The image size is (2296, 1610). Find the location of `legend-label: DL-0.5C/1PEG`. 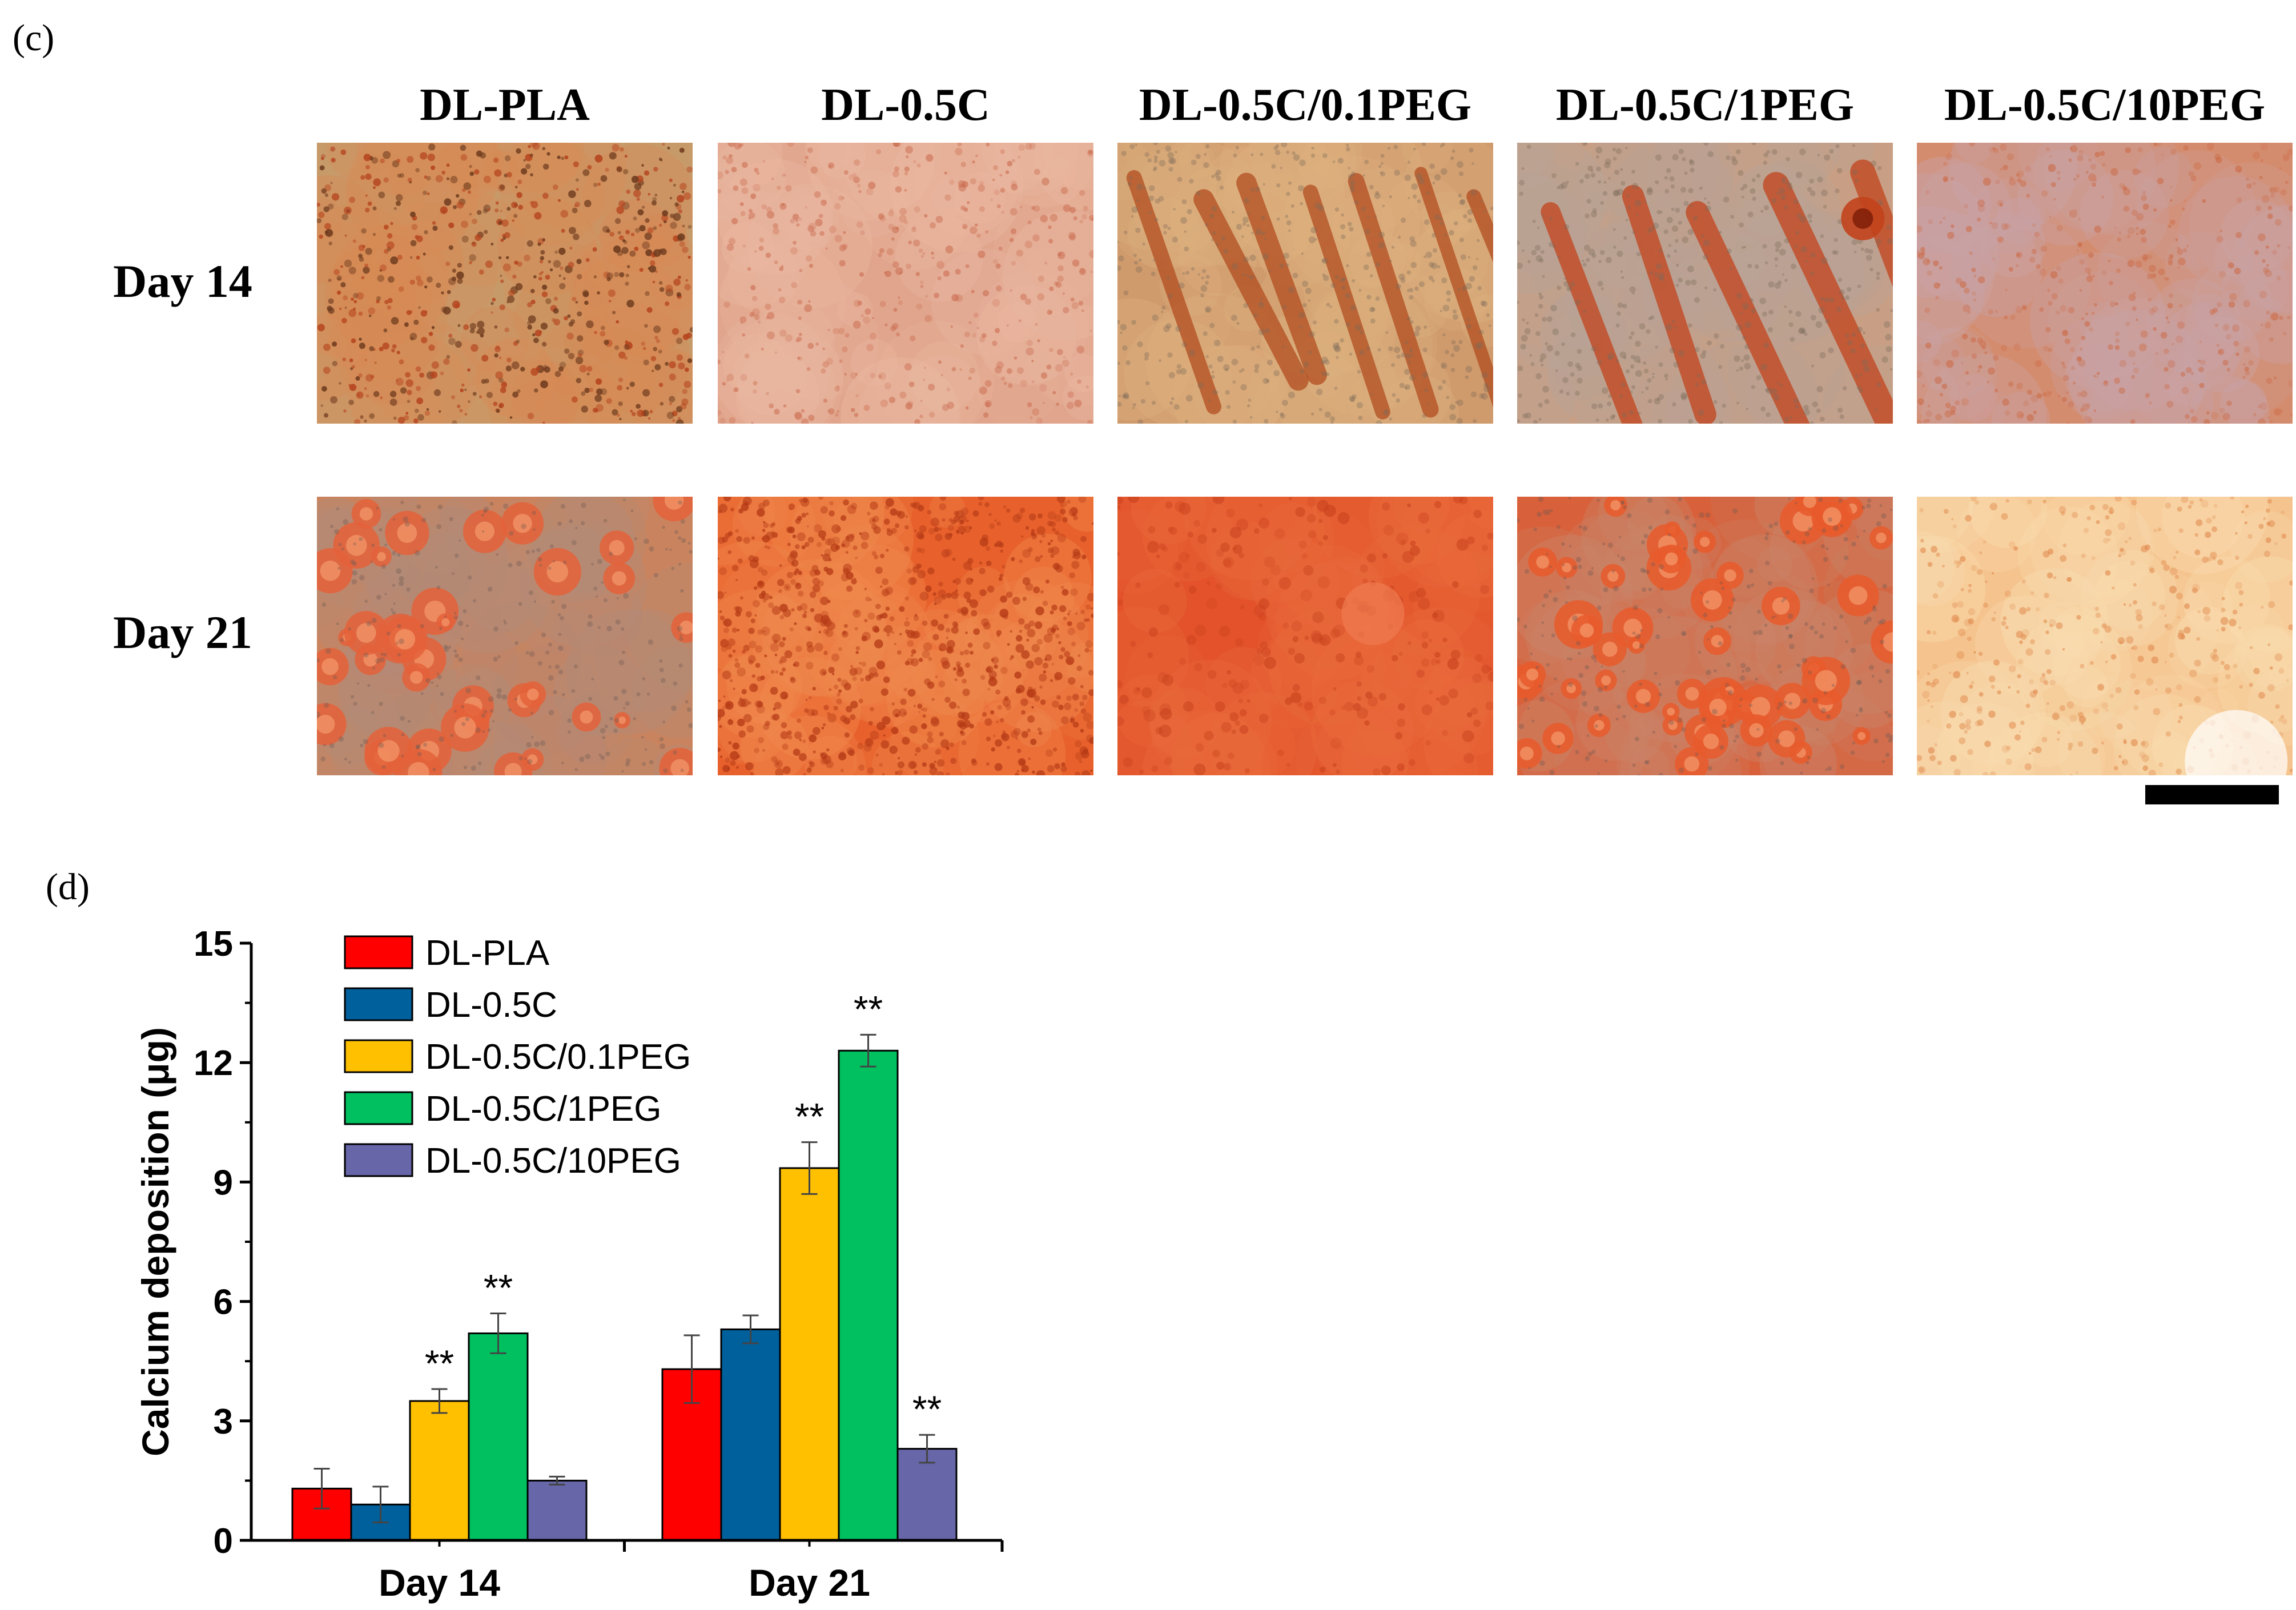

legend-label: DL-0.5C/1PEG is located at coordinates (543, 1109).